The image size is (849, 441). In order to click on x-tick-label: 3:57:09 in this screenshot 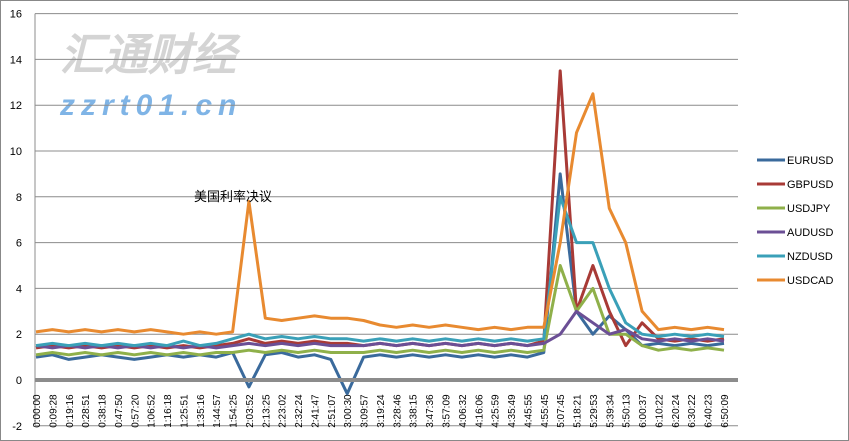, I will do `click(447, 411)`.